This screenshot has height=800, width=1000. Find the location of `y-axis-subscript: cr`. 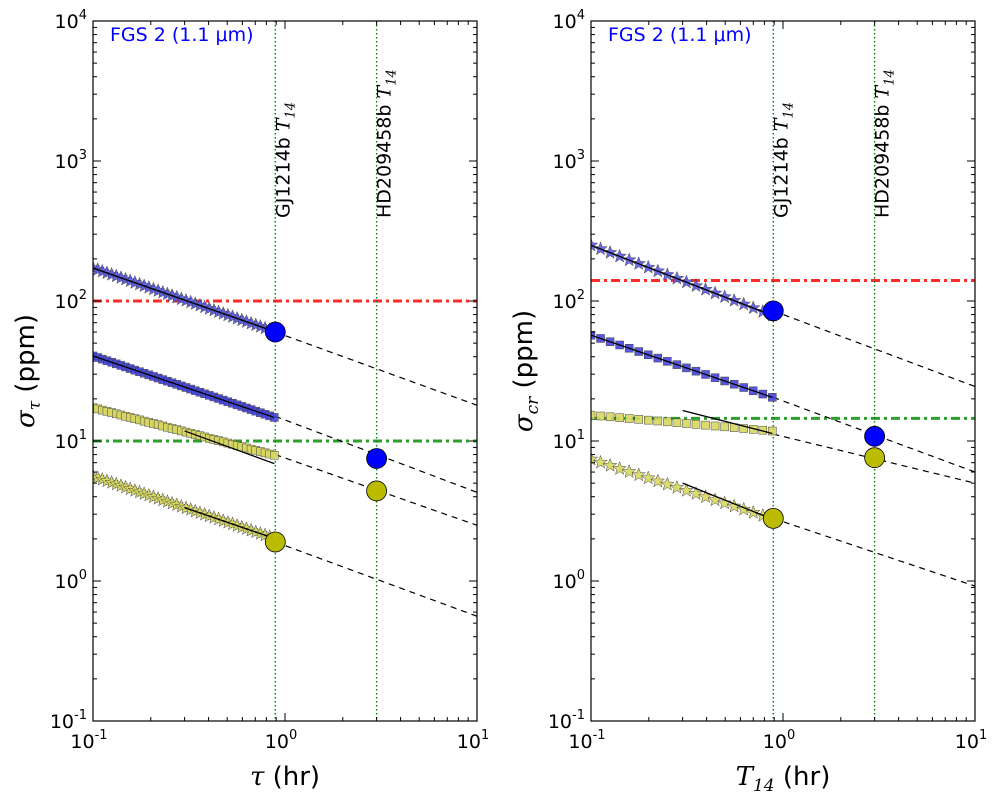

y-axis-subscript: cr is located at coordinates (533, 405).